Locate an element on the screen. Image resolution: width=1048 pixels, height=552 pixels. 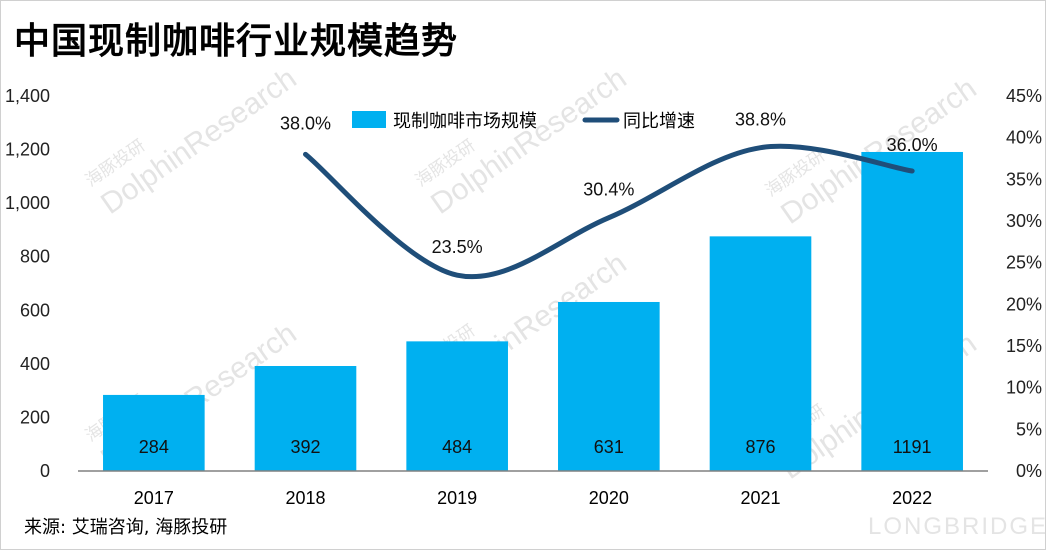
chart-title: 中国现制咖啡行业规模趋势 is located at coordinates (236, 41).